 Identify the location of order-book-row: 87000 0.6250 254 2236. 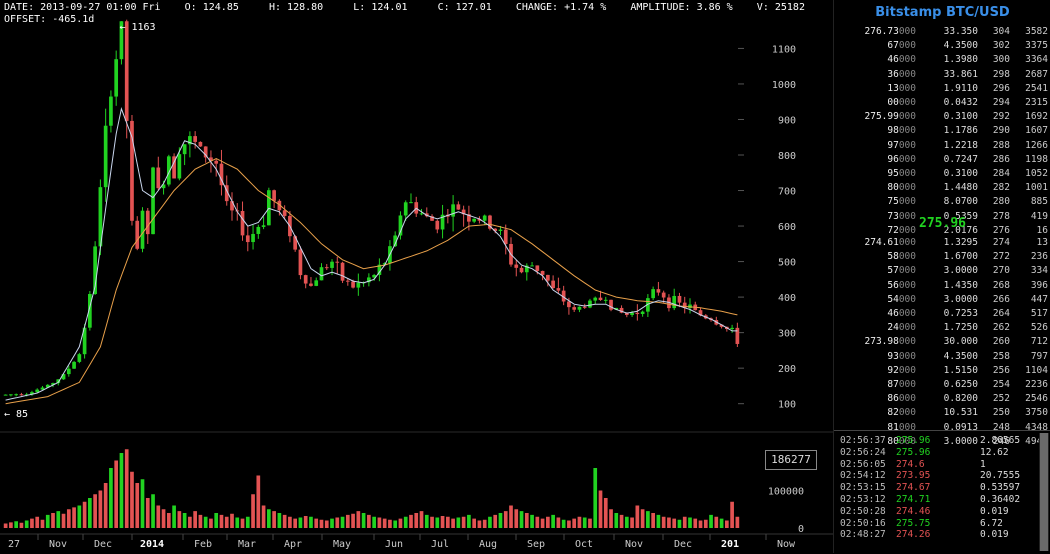
(942, 385).